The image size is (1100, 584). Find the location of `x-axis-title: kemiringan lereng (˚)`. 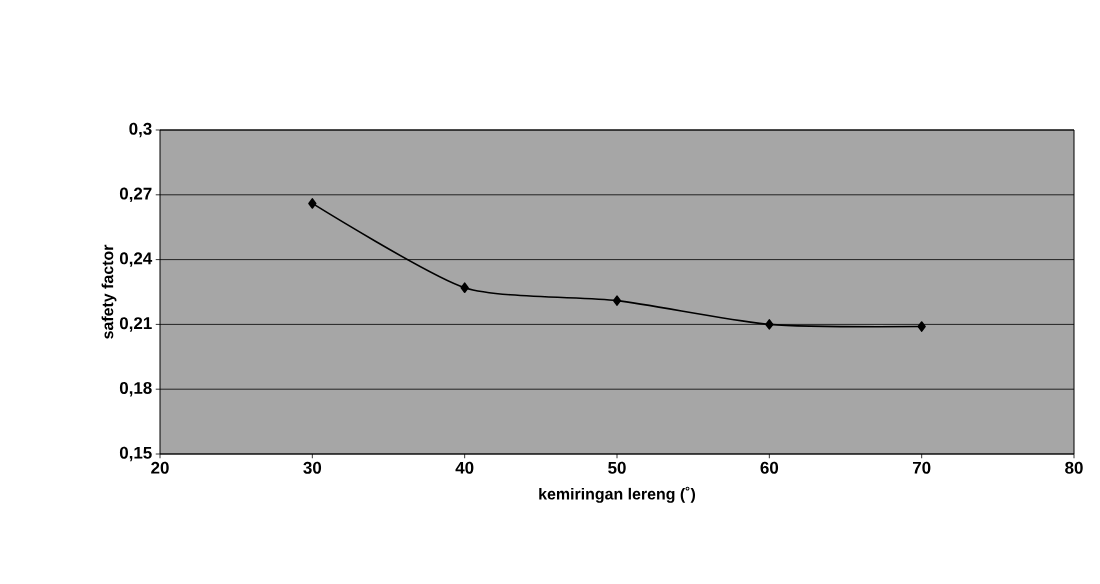

x-axis-title: kemiringan lereng (˚) is located at coordinates (617, 494).